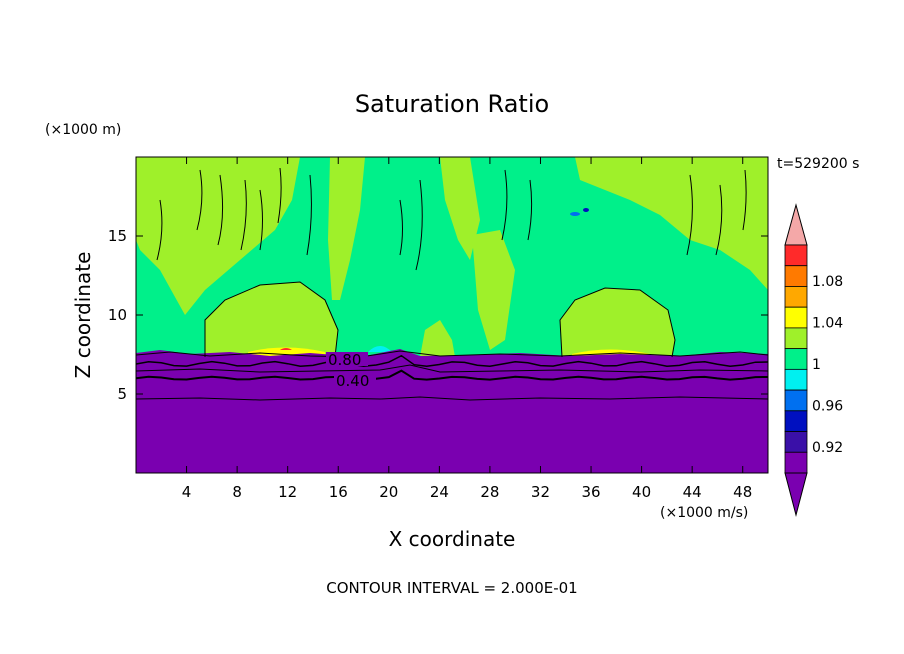 The image size is (904, 654). Describe the element at coordinates (692, 492) in the screenshot. I see `x-tick-label: 44` at that location.